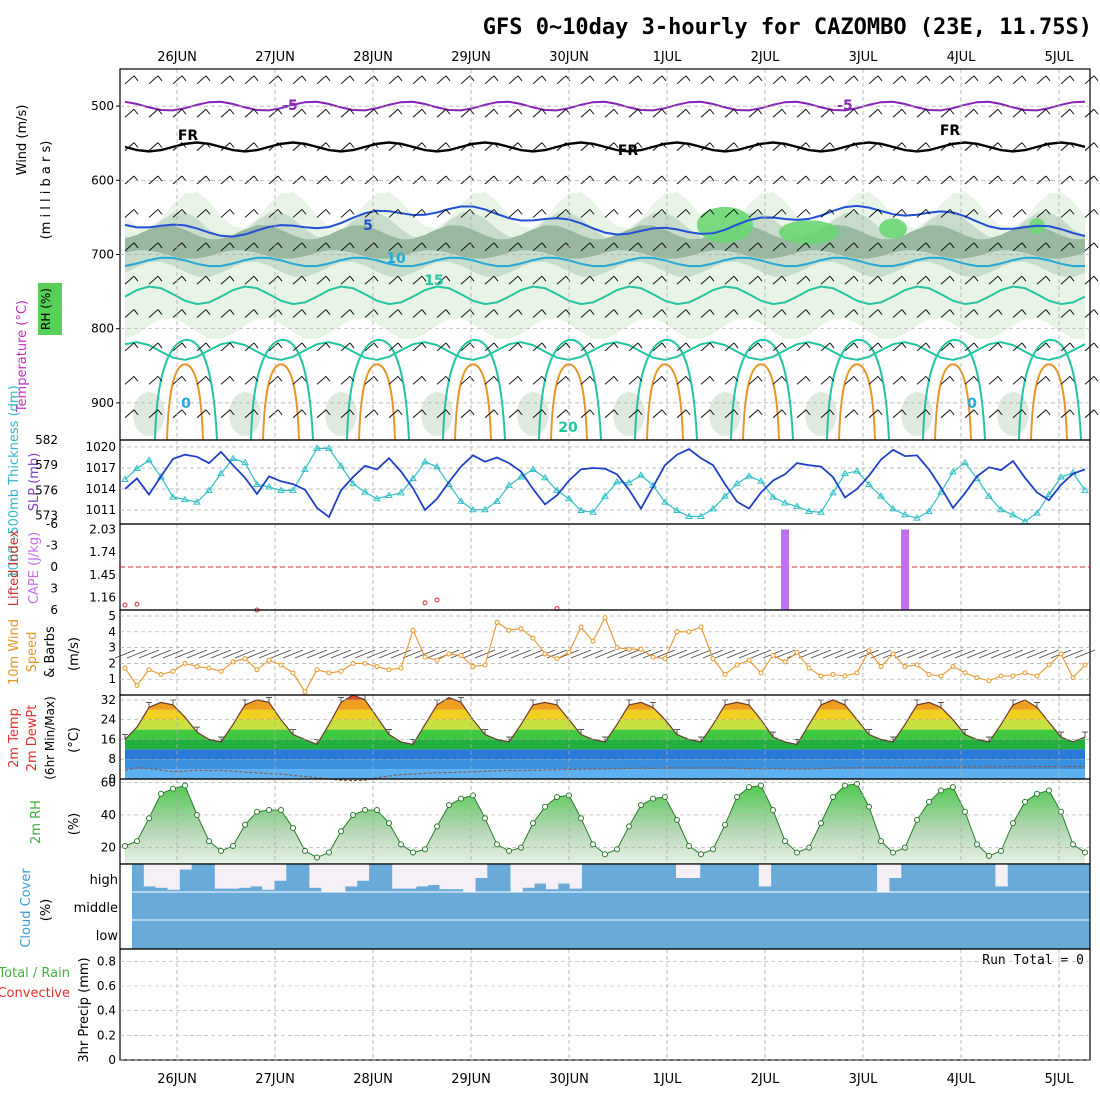 Image resolution: width=1100 pixels, height=1104 pixels. Describe the element at coordinates (35, 973) in the screenshot. I see `precip-label-1: Total / Rain` at that location.